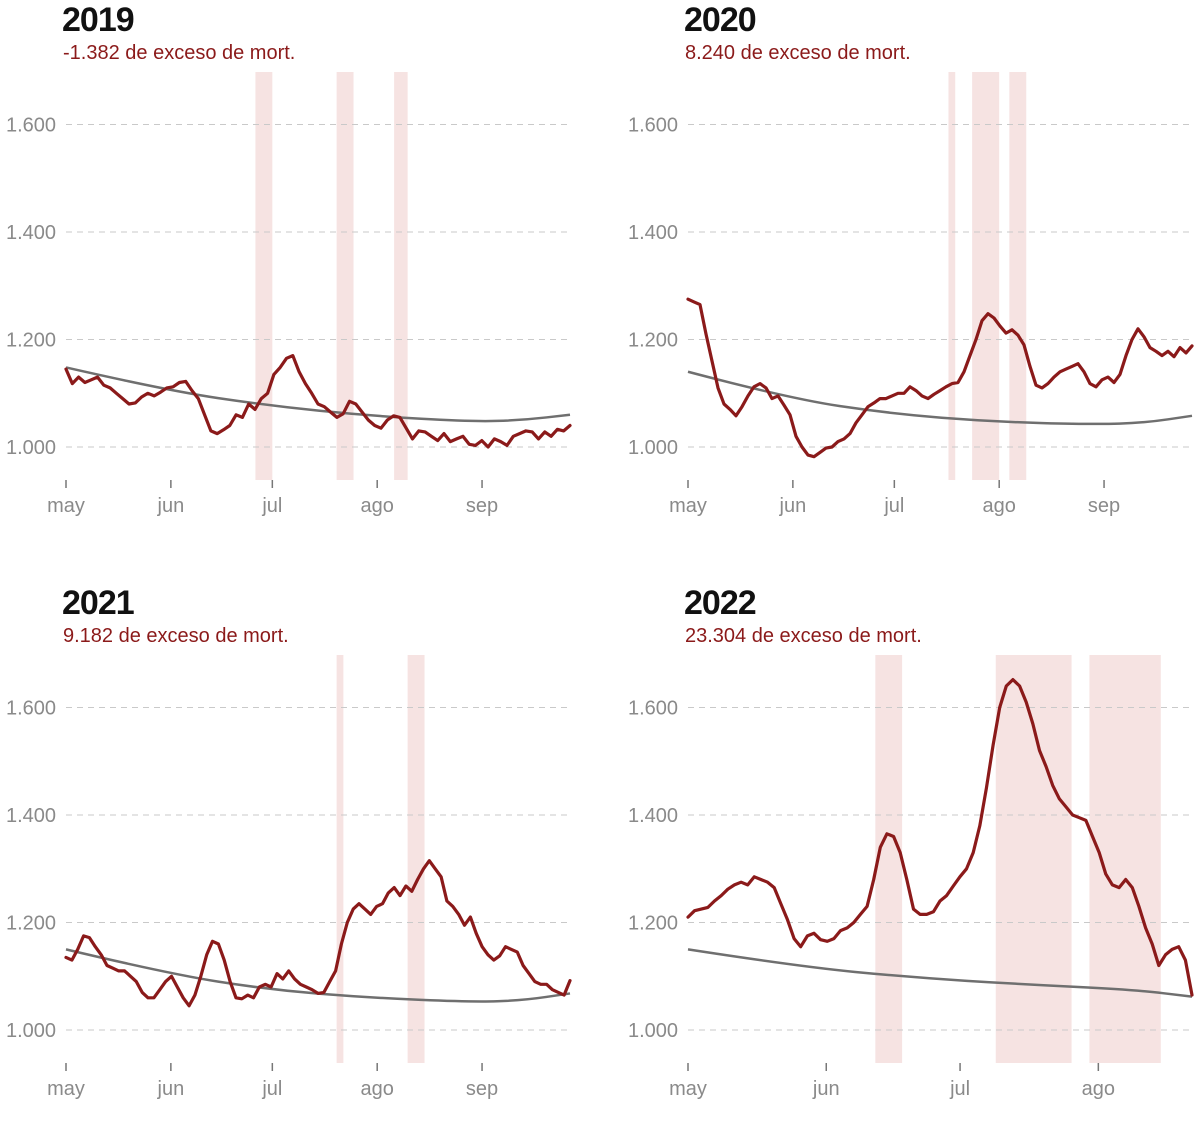 The width and height of the screenshot is (1200, 1136). What do you see at coordinates (798, 53) in the screenshot?
I see `chart-subtitle: 8.240 de exceso de mort.` at bounding box center [798, 53].